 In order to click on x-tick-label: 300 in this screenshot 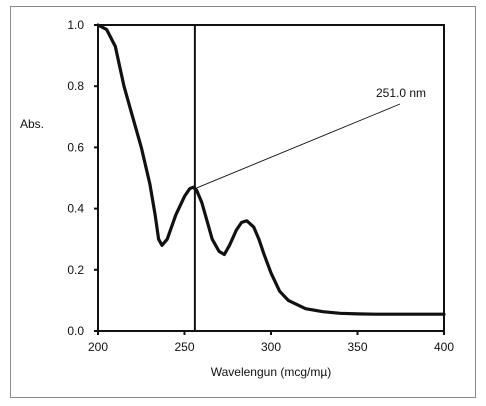, I will do `click(271, 347)`.